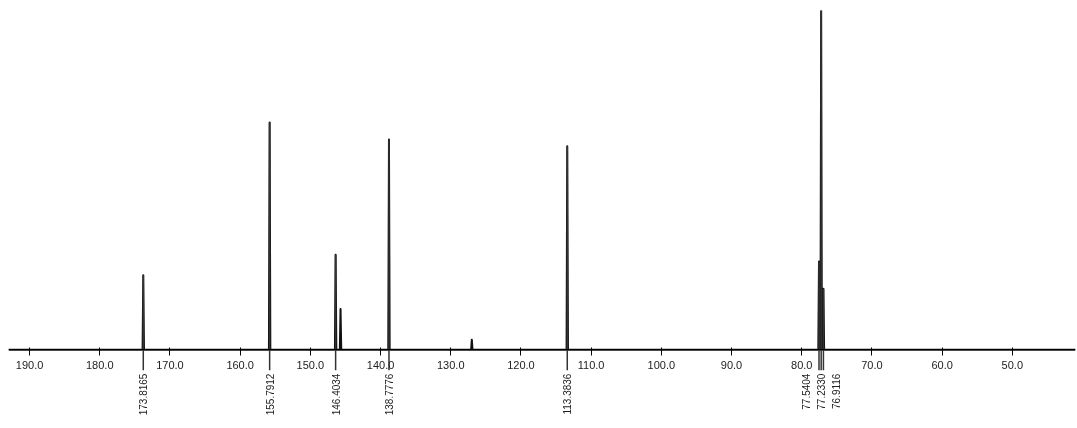 The image size is (1077, 428). Describe the element at coordinates (591, 364) in the screenshot. I see `x-tick-label: 110.0` at that location.